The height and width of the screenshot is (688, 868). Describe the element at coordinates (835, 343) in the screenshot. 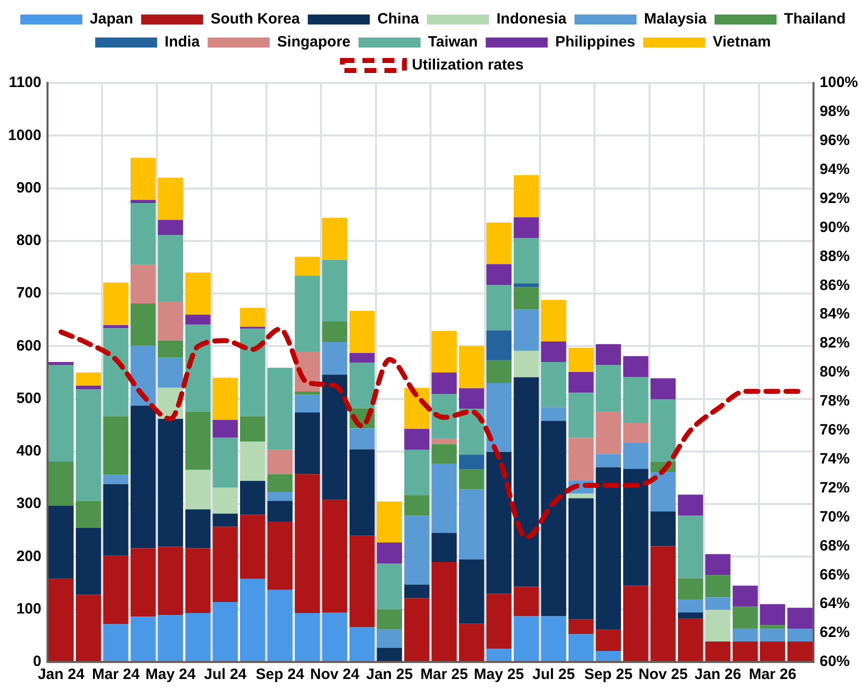

I see `y2-tick-label: 82%` at that location.